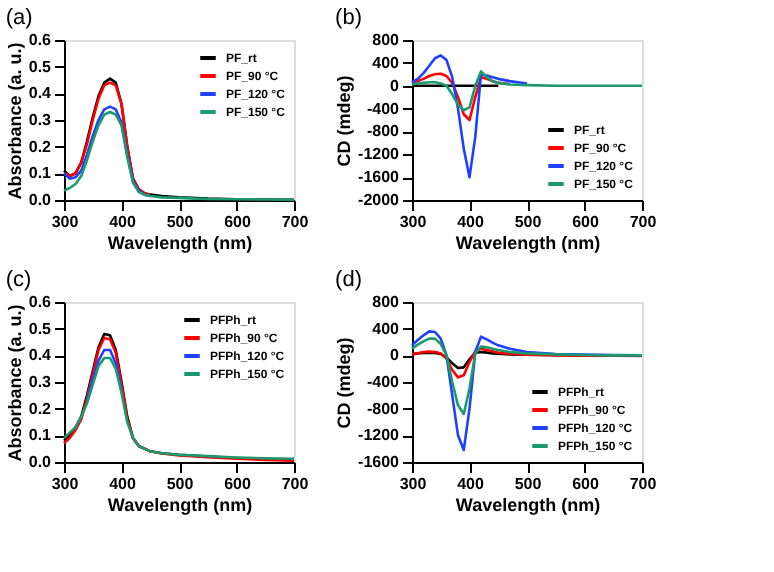 The width and height of the screenshot is (774, 572). Describe the element at coordinates (18, 280) in the screenshot. I see `chart-title: (c)` at that location.